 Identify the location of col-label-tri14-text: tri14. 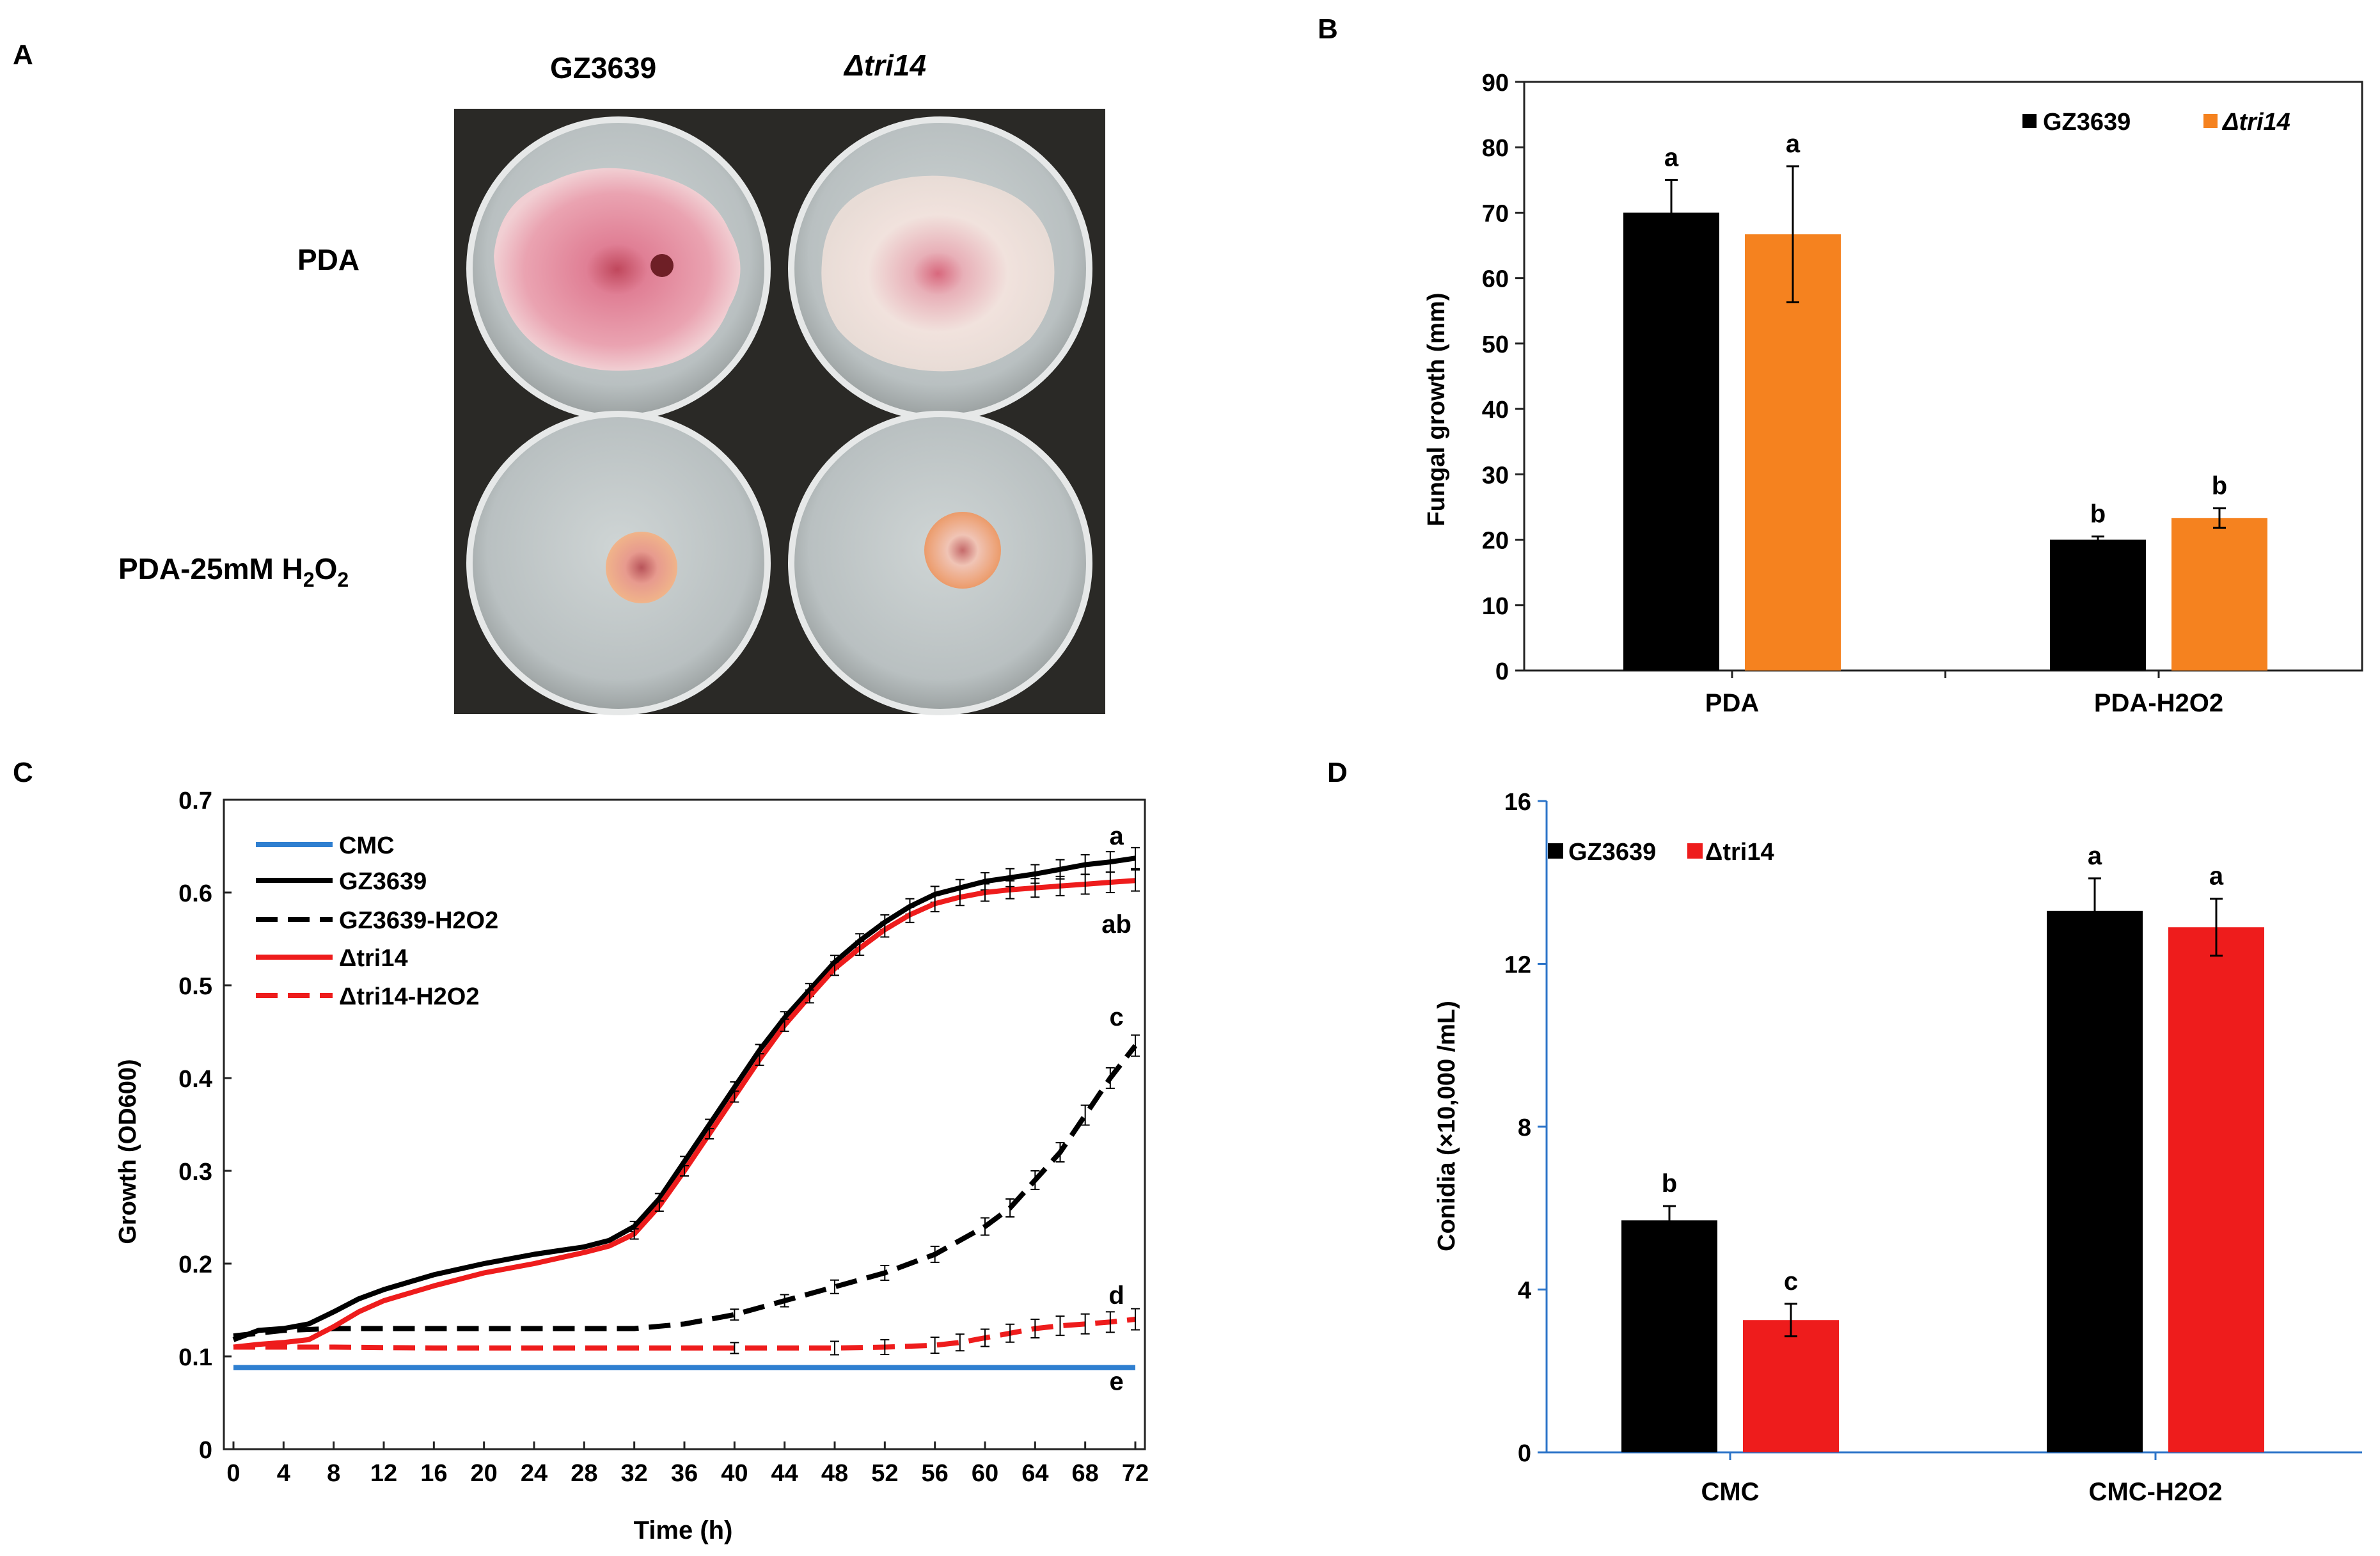
(895, 65).